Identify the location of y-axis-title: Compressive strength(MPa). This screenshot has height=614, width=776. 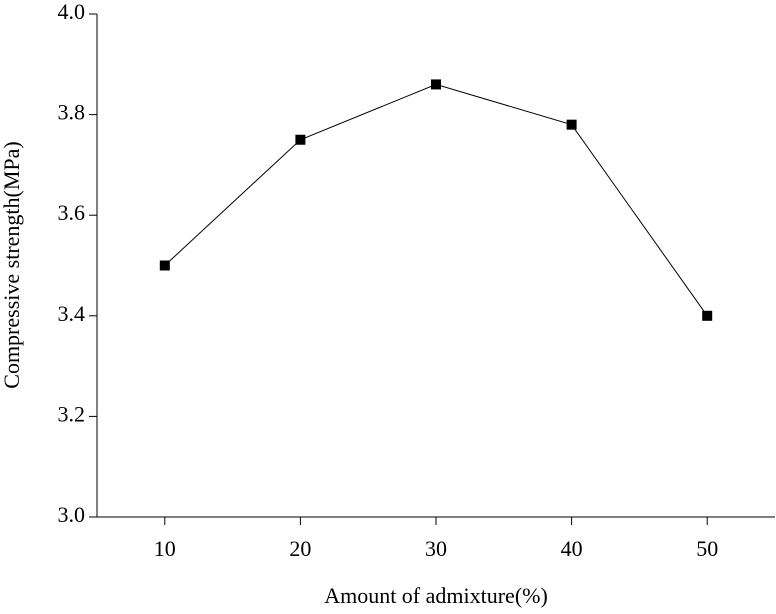
(12, 264).